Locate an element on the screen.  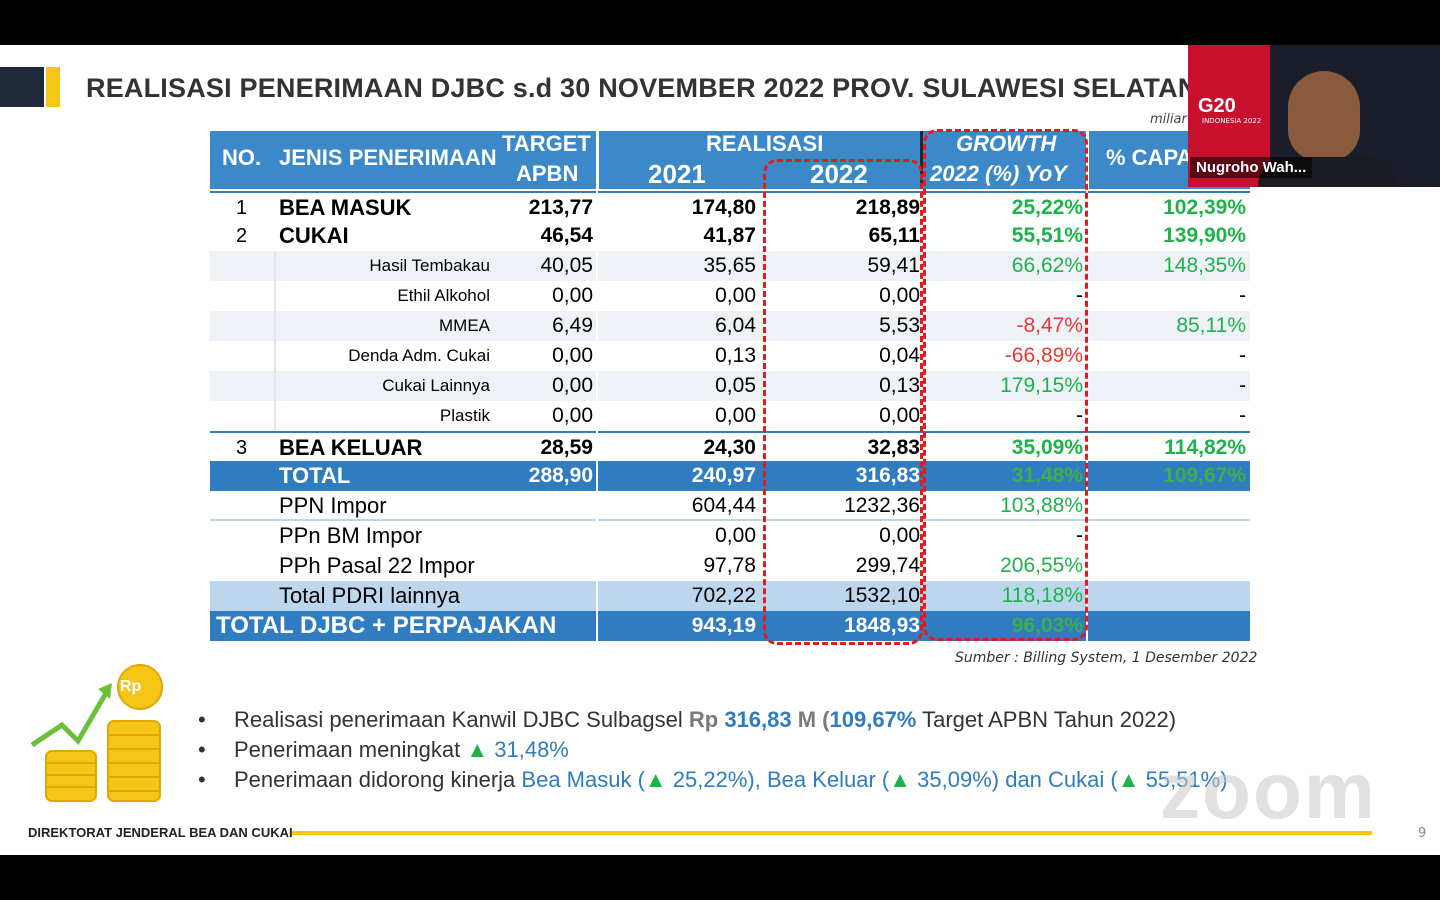
header-capaian: % CAPA is located at coordinates (1149, 157).